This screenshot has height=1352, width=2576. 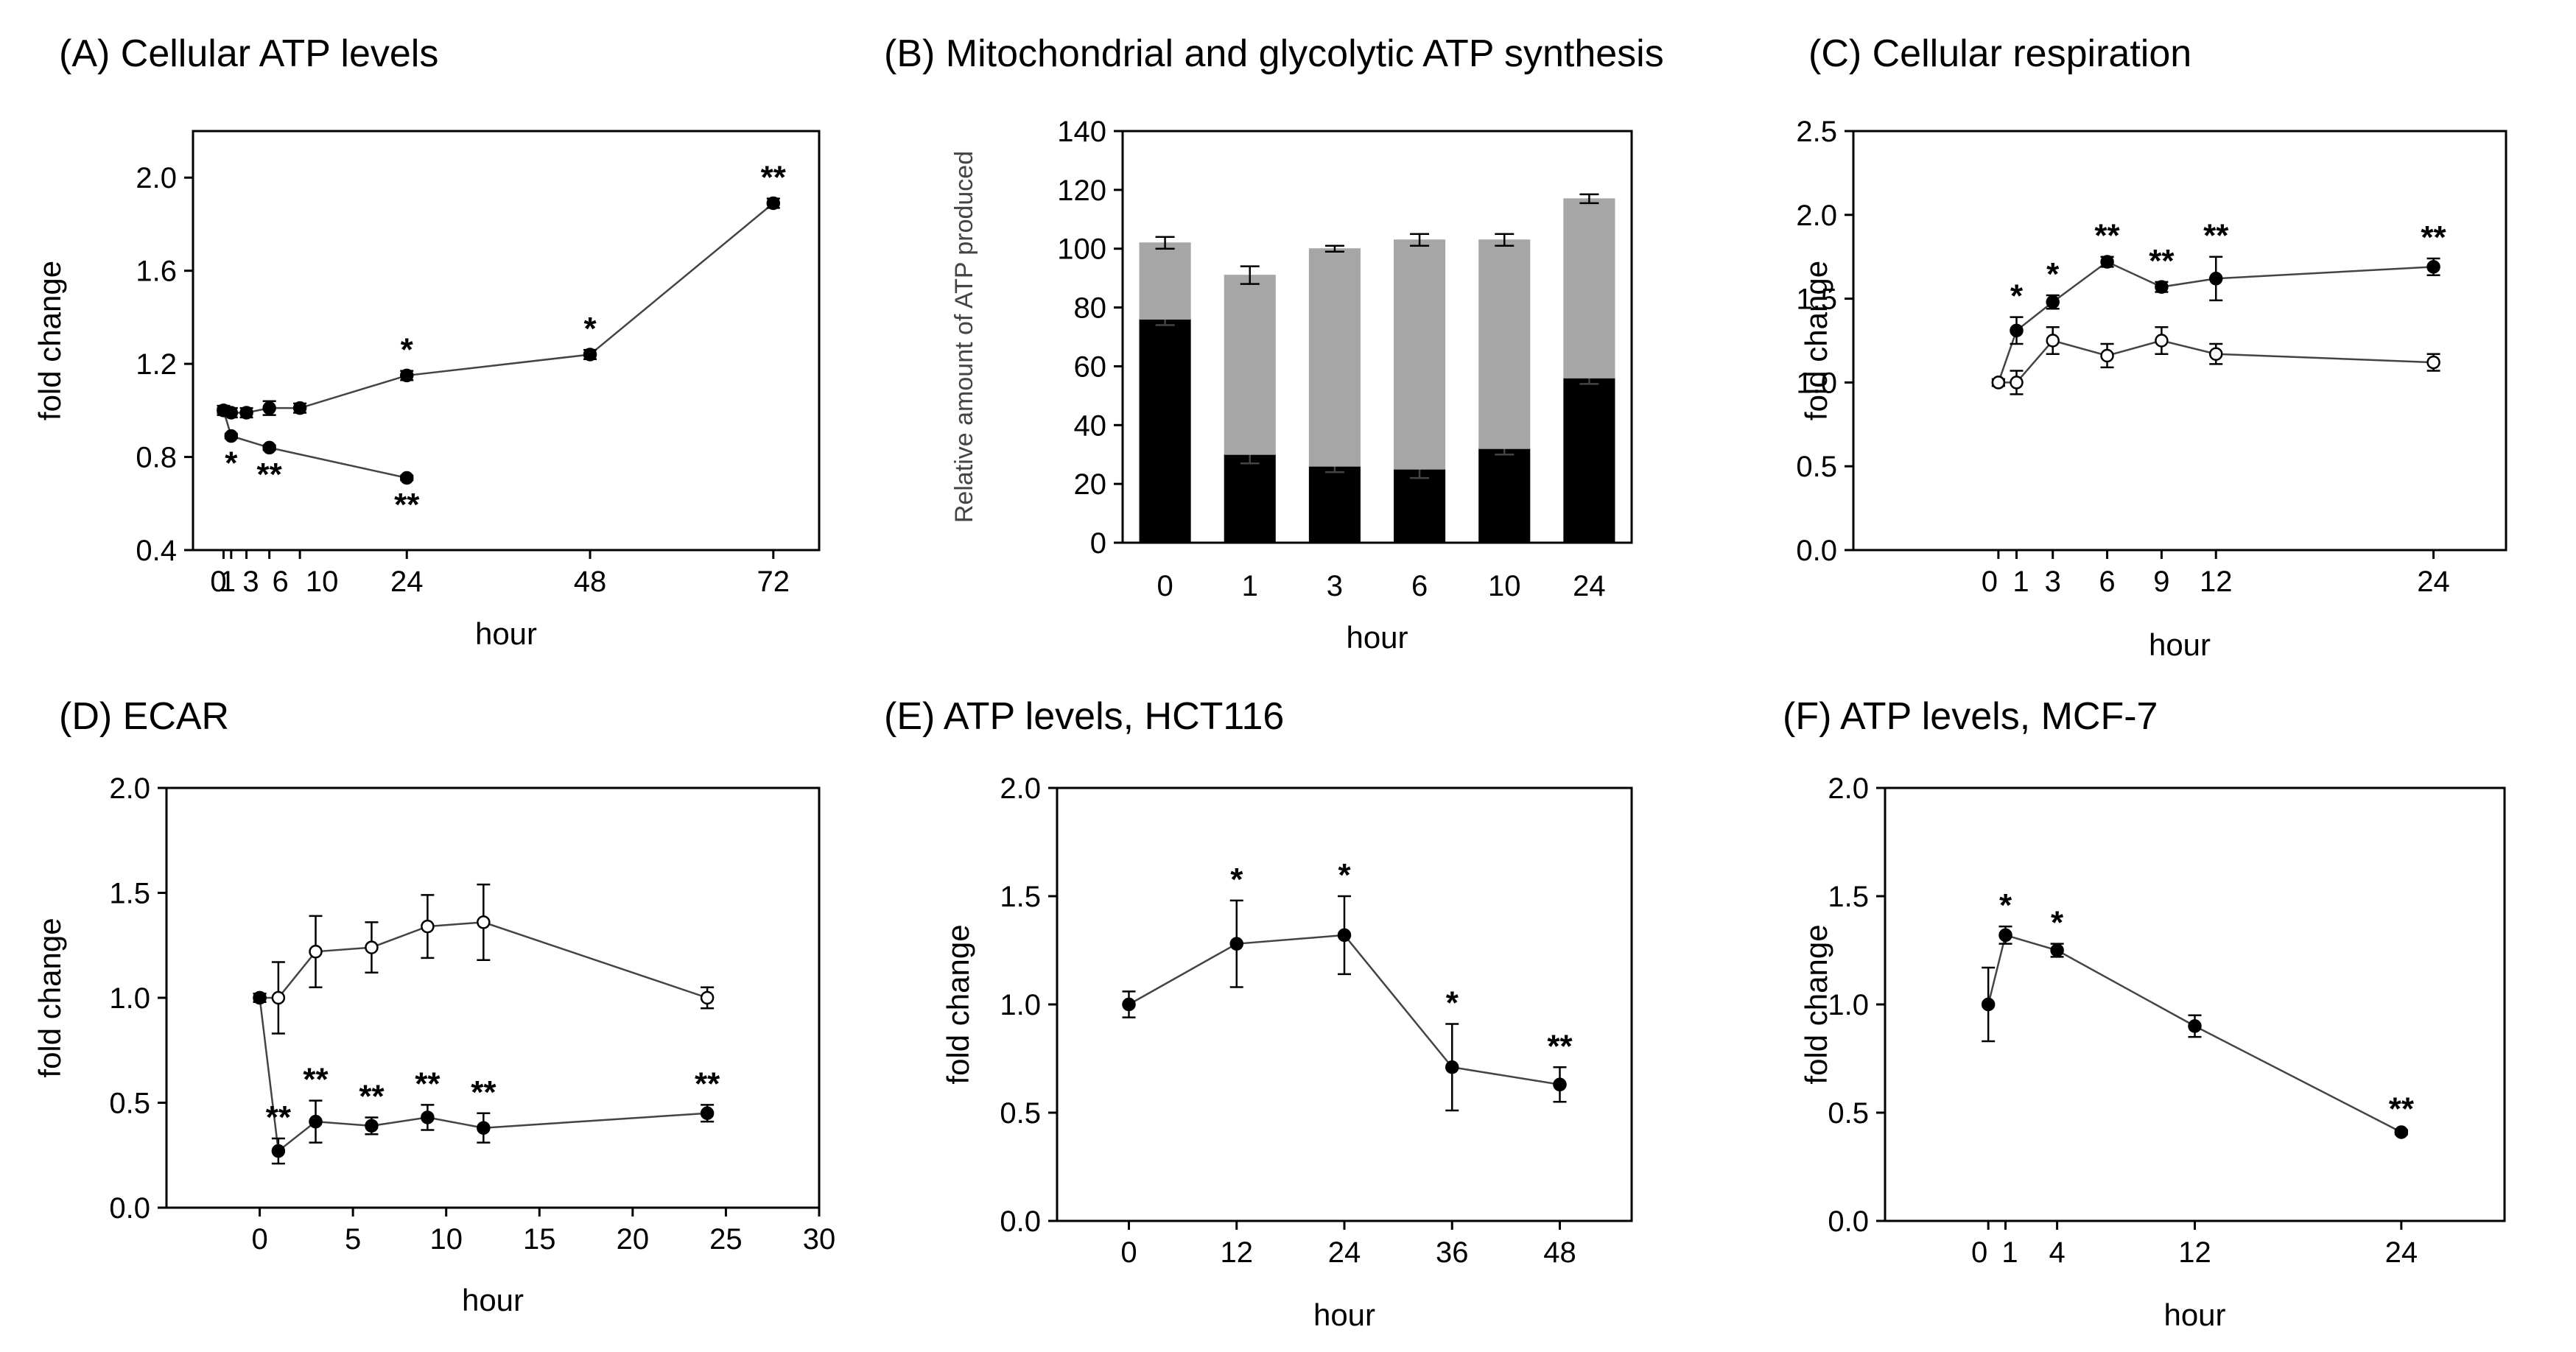 I want to click on x-tick-label: 12, so click(x=1237, y=1252).